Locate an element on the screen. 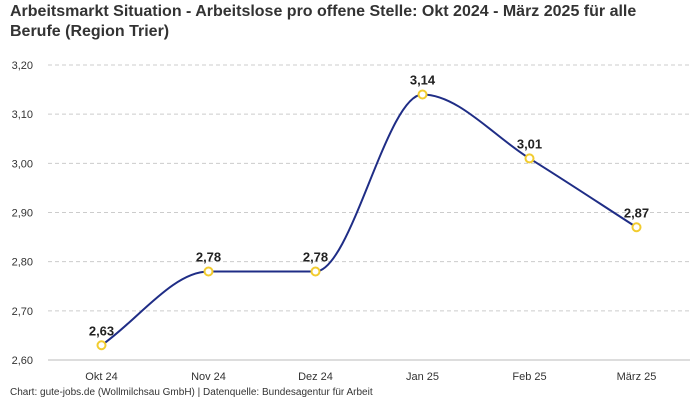 Image resolution: width=700 pixels, height=400 pixels. y-tick-label: 2,60 is located at coordinates (22, 361).